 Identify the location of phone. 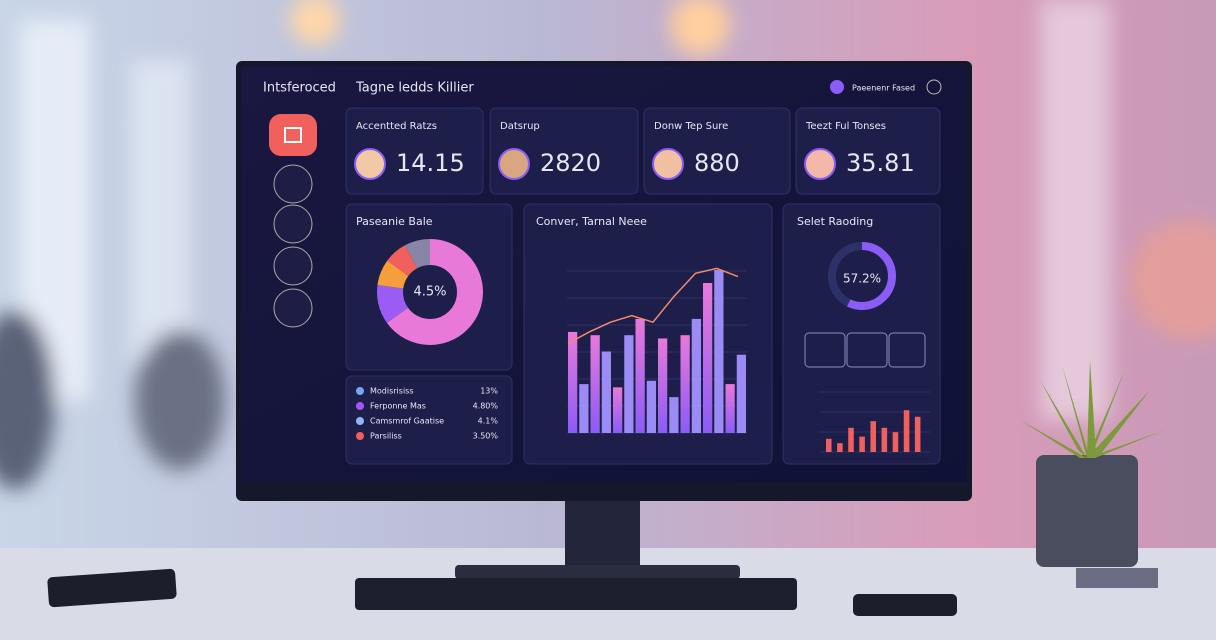
(112, 588).